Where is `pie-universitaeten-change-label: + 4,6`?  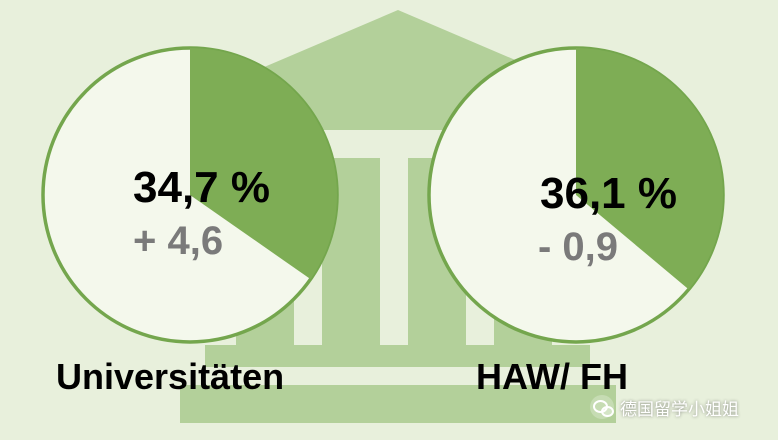 pie-universitaeten-change-label: + 4,6 is located at coordinates (178, 241).